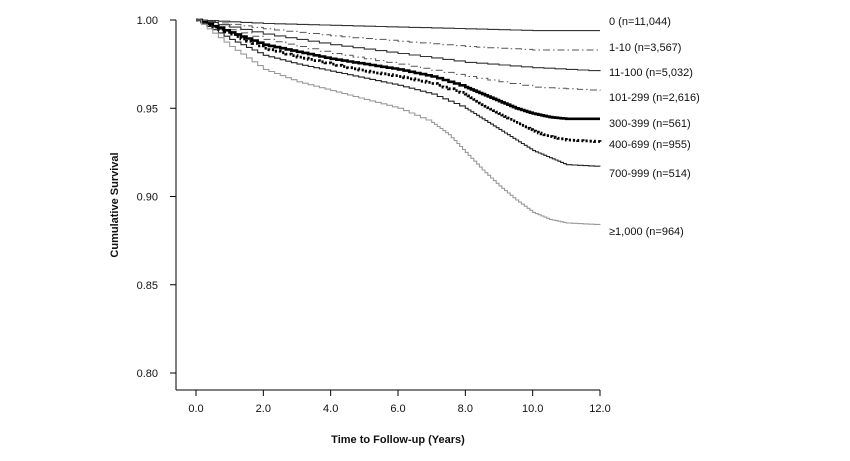 The image size is (850, 461). I want to click on x-tick-label: 8.0, so click(465, 409).